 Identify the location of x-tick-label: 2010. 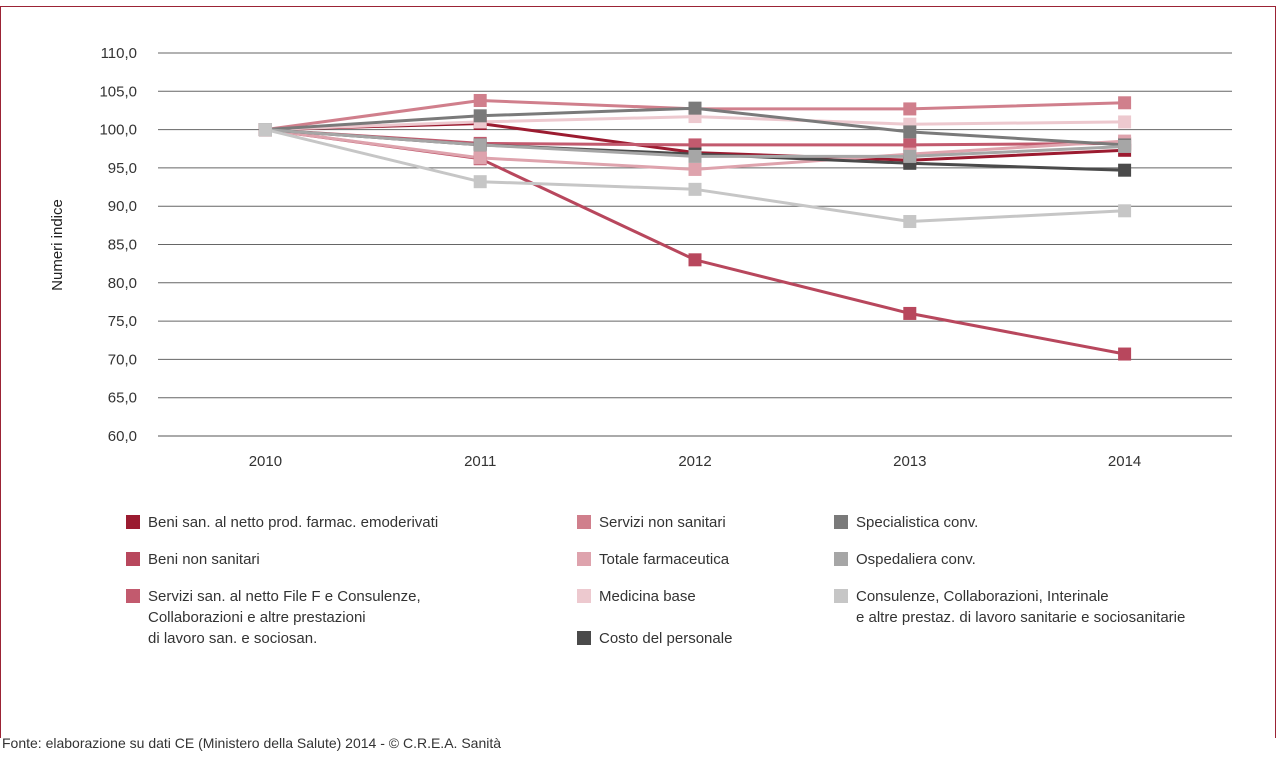
(265, 461).